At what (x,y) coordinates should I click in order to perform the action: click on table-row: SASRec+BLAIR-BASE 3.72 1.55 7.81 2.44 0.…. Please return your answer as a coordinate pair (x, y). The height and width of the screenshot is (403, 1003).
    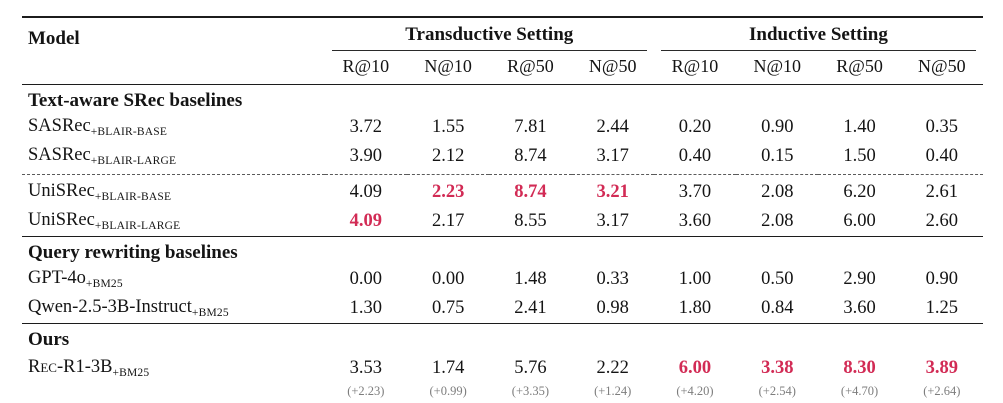
    Looking at the image, I should click on (502, 127).